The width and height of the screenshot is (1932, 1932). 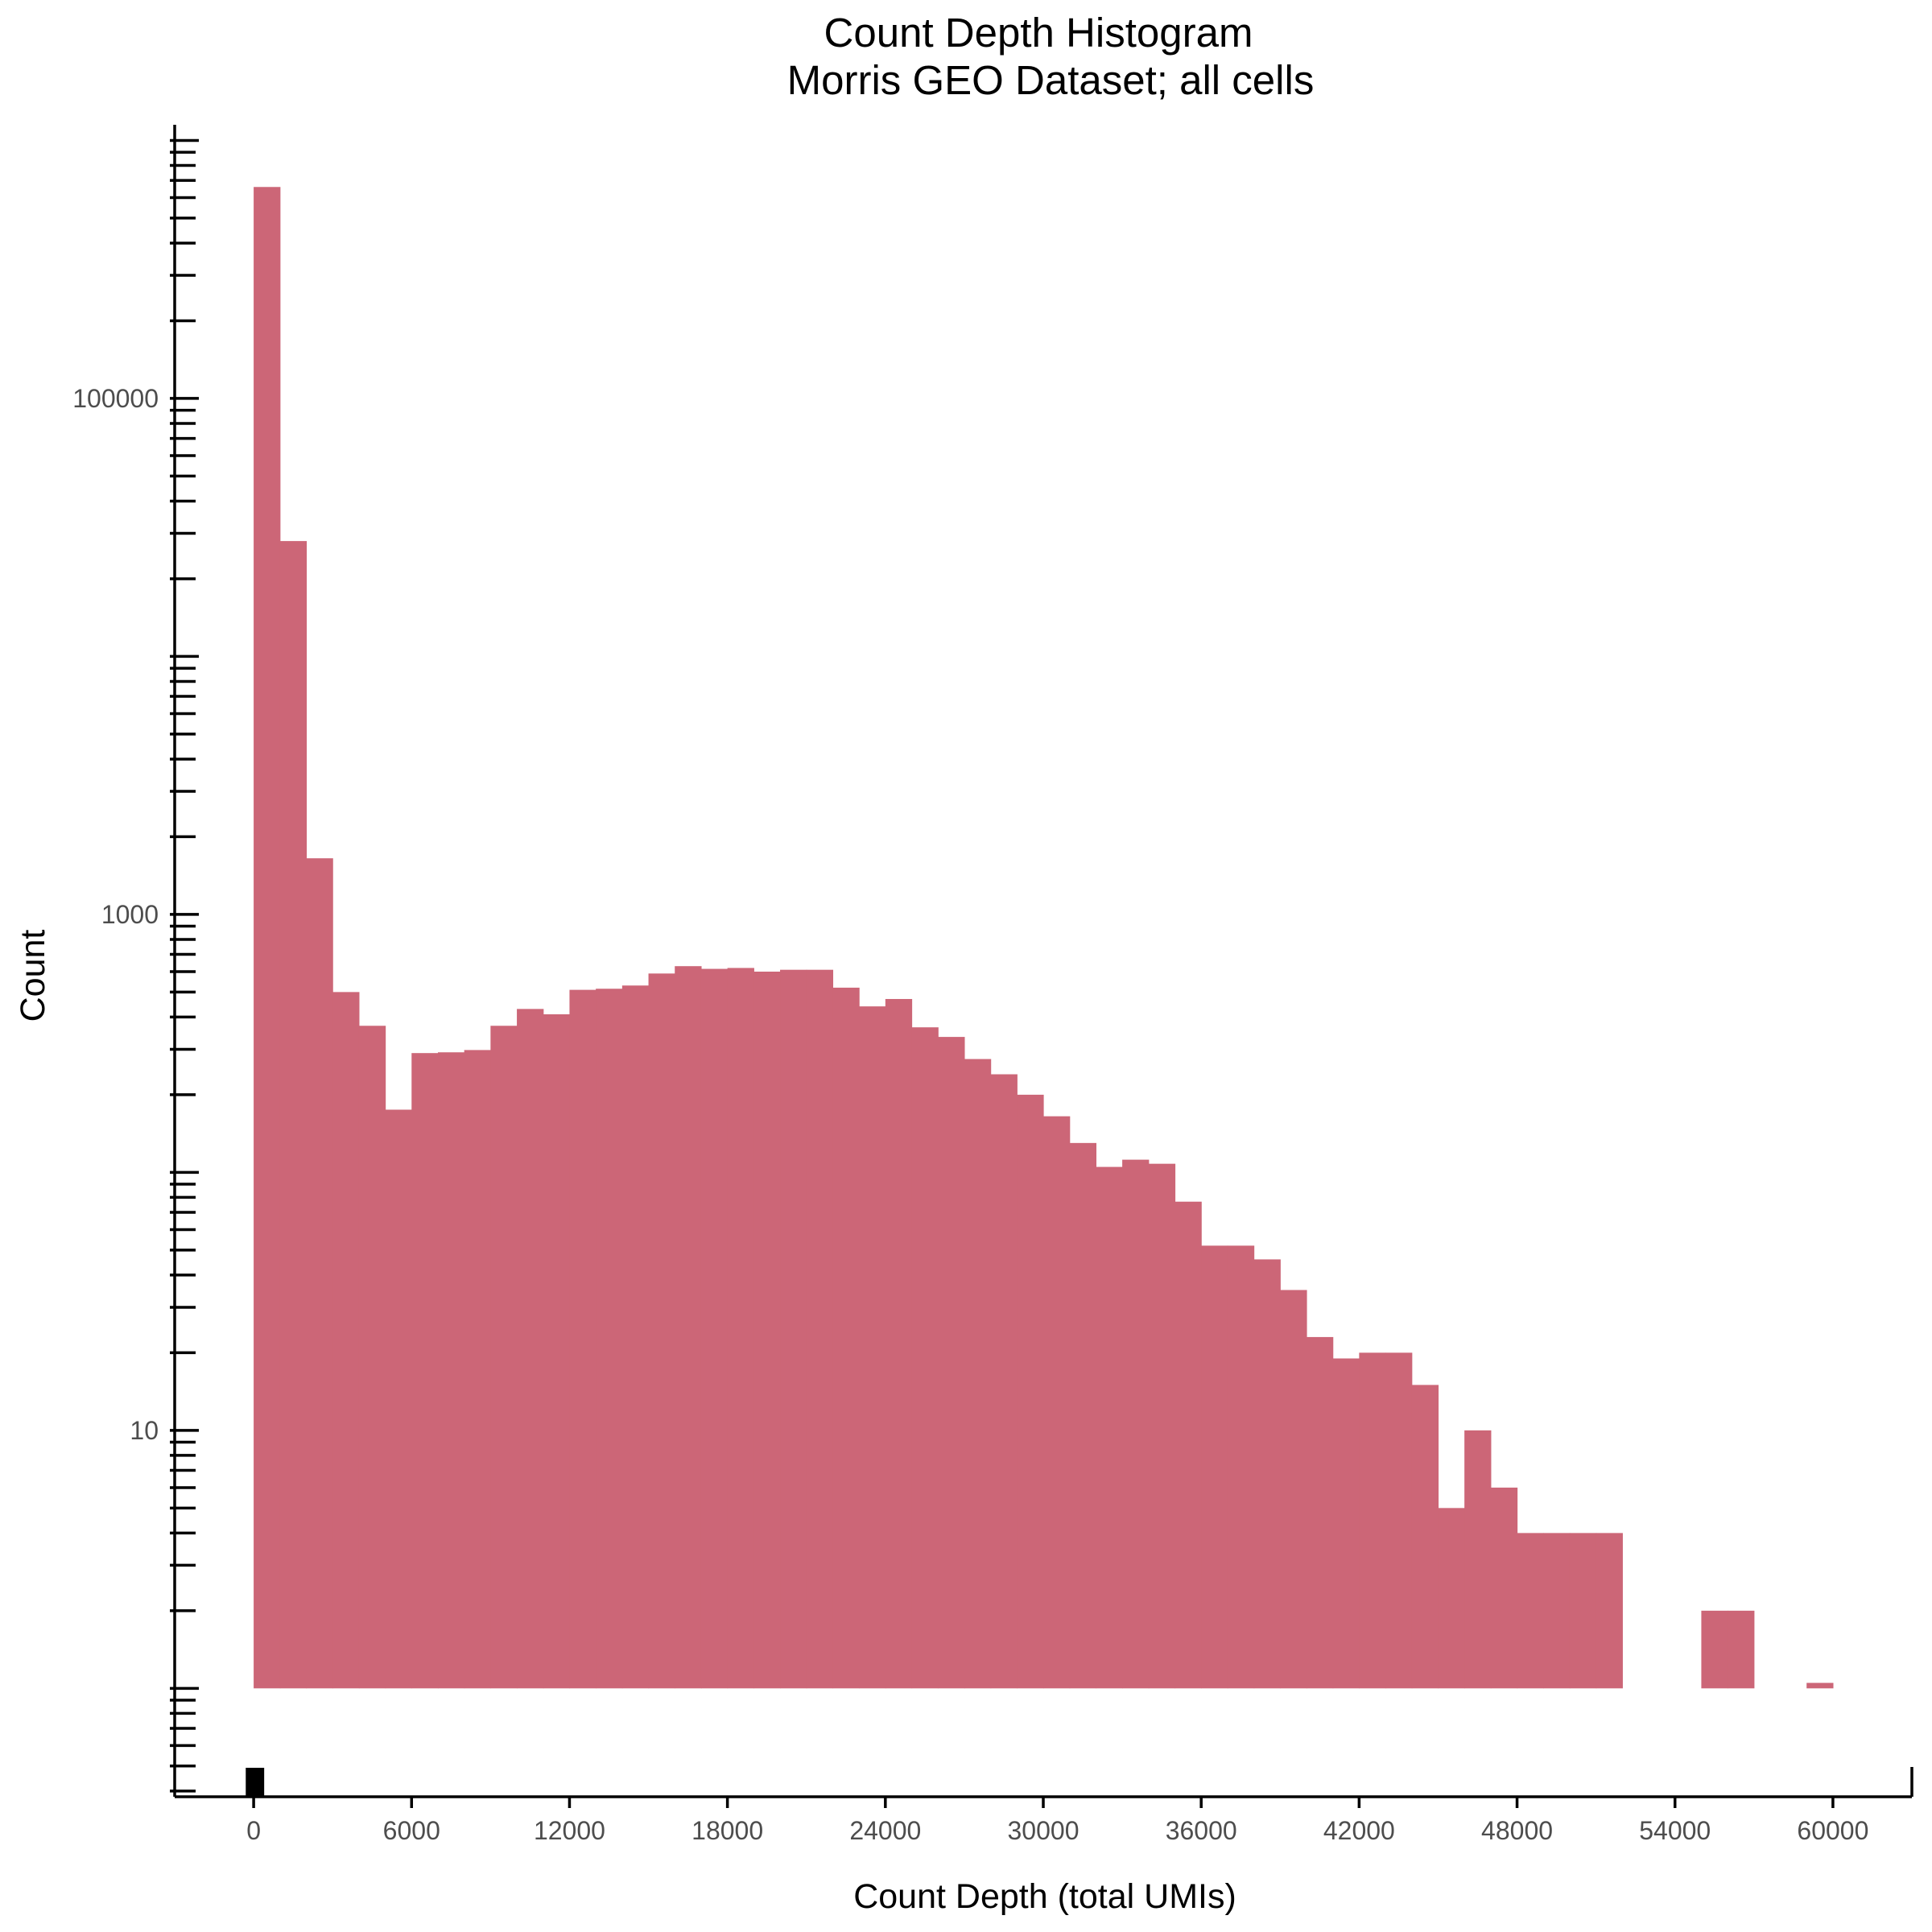 What do you see at coordinates (727, 1830) in the screenshot?
I see `x-tick-label: 18000` at bounding box center [727, 1830].